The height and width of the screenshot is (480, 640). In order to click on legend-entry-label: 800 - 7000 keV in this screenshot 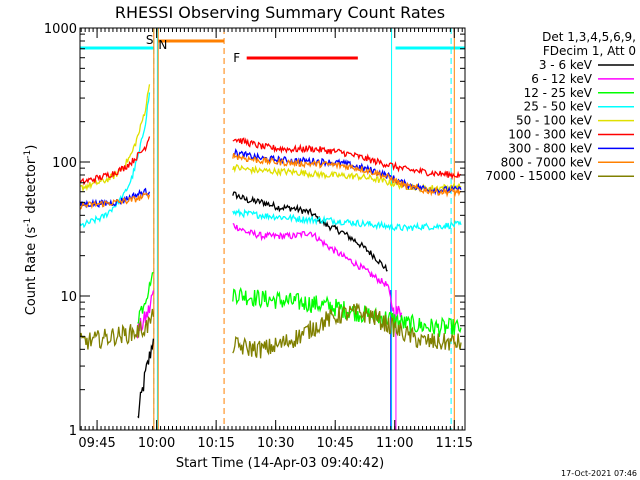, I will do `click(547, 162)`.